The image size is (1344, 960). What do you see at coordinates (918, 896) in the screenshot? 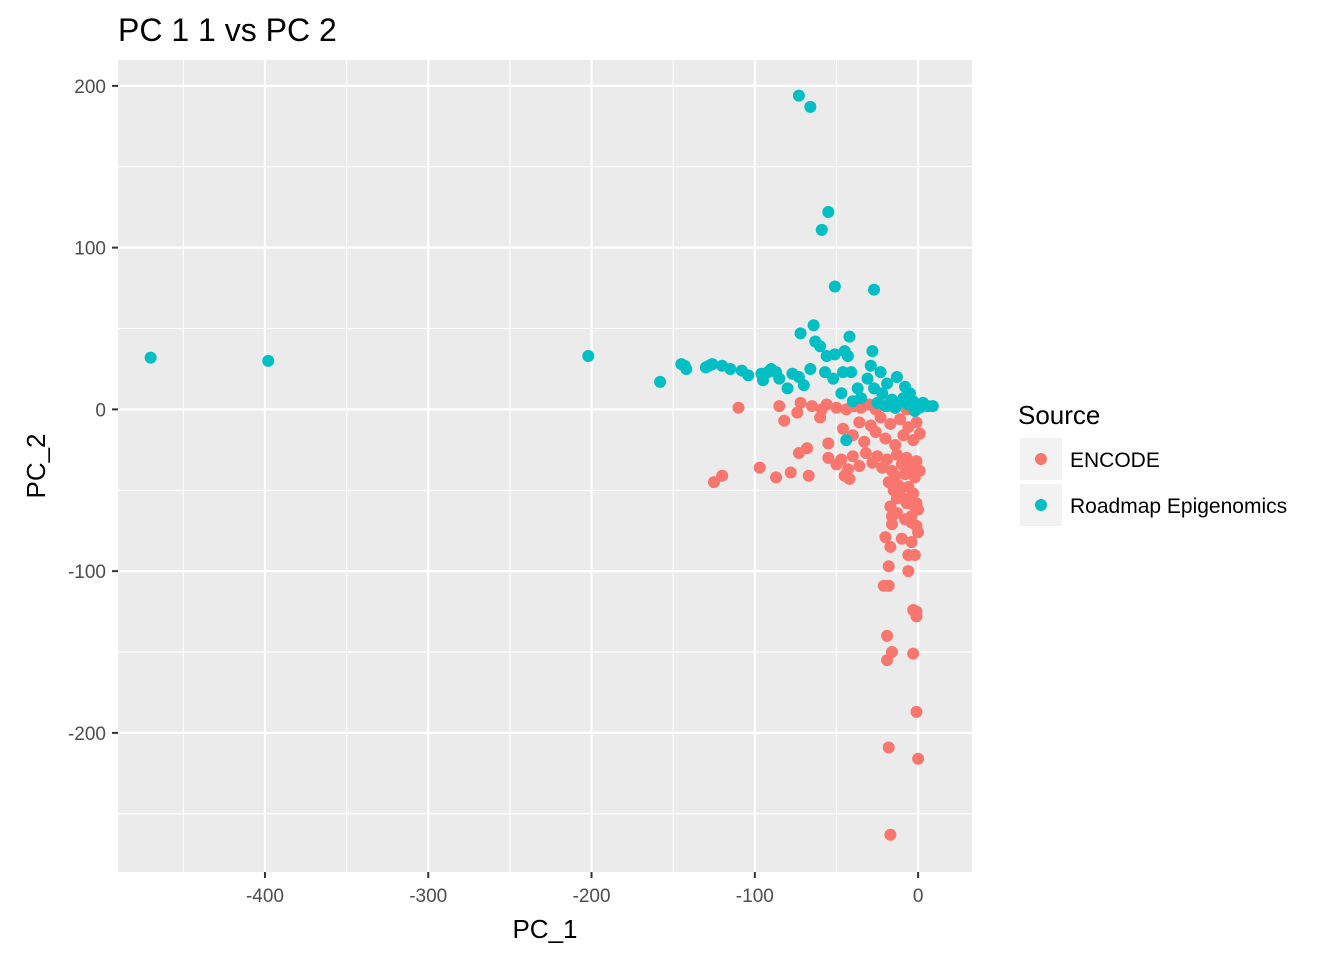
I see `x-tick-label: 0` at bounding box center [918, 896].